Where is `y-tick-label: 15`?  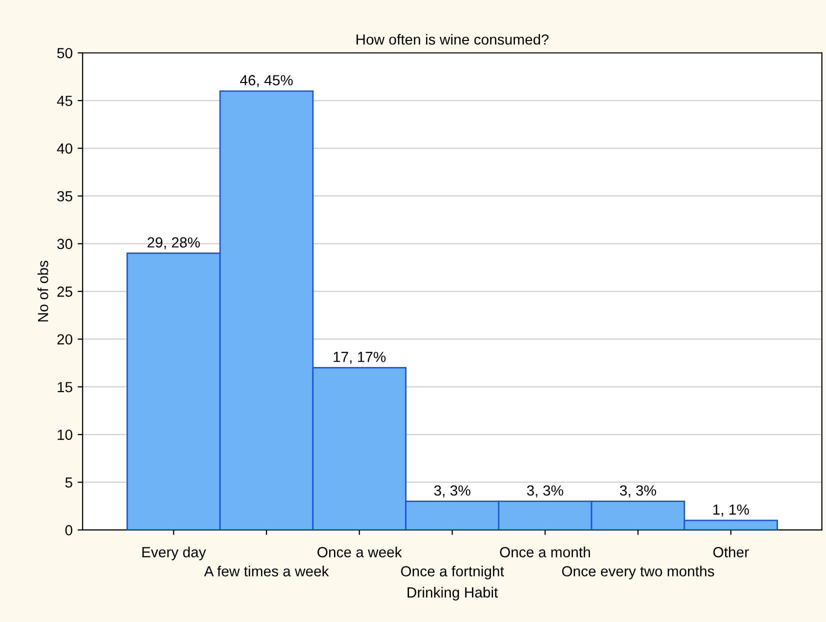
y-tick-label: 15 is located at coordinates (65, 387).